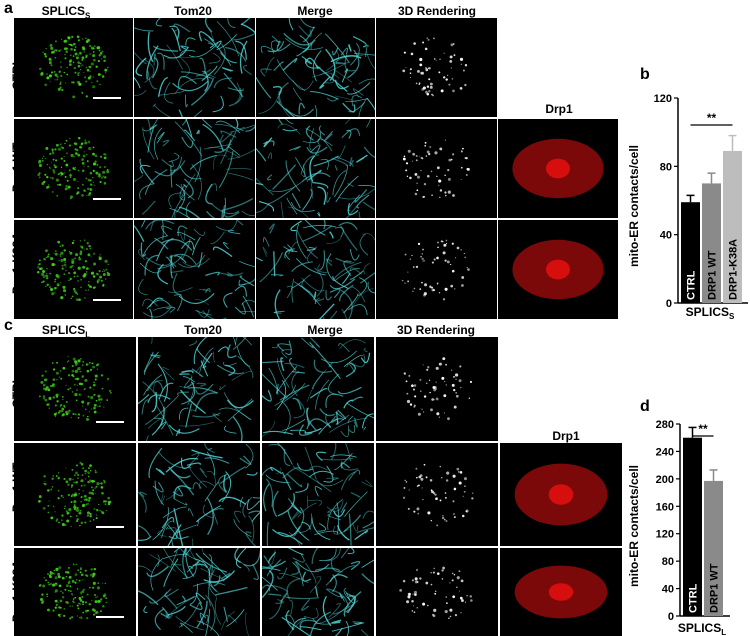 The image size is (750, 636). I want to click on category-label: DRP1-K38A, so click(734, 269).